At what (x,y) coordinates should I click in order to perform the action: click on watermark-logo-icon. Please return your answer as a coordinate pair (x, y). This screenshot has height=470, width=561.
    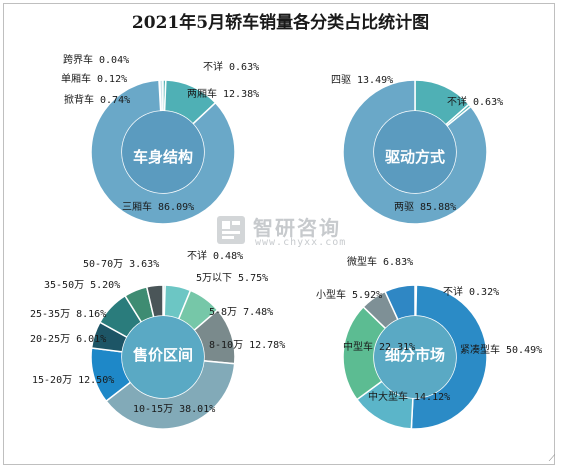
    Looking at the image, I should click on (231, 230).